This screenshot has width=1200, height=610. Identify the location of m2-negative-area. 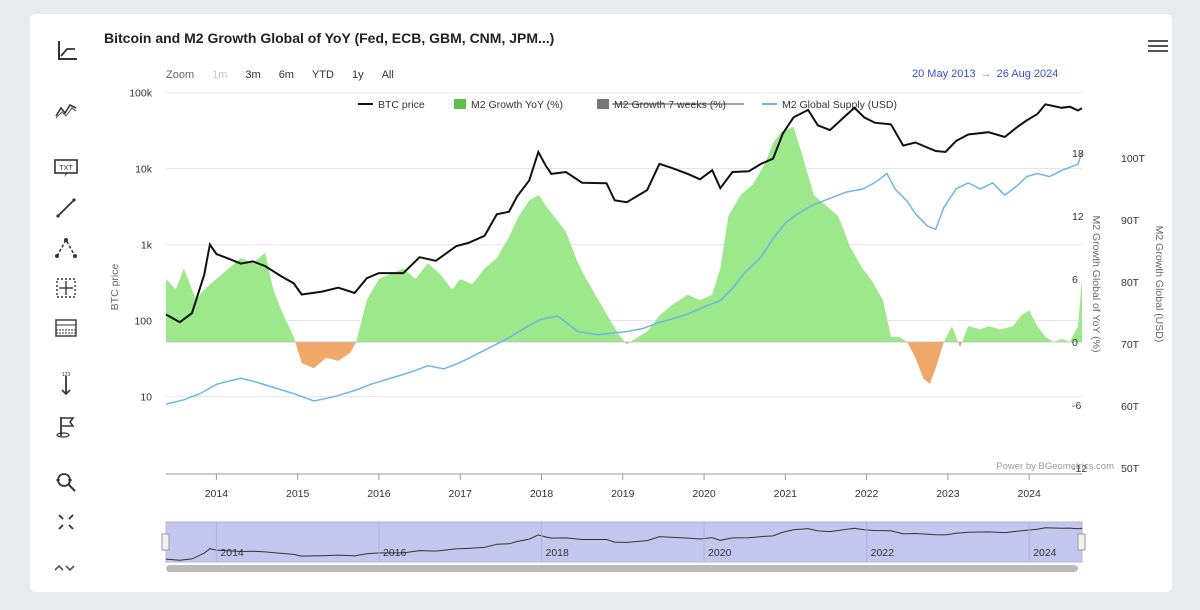
(682, 363).